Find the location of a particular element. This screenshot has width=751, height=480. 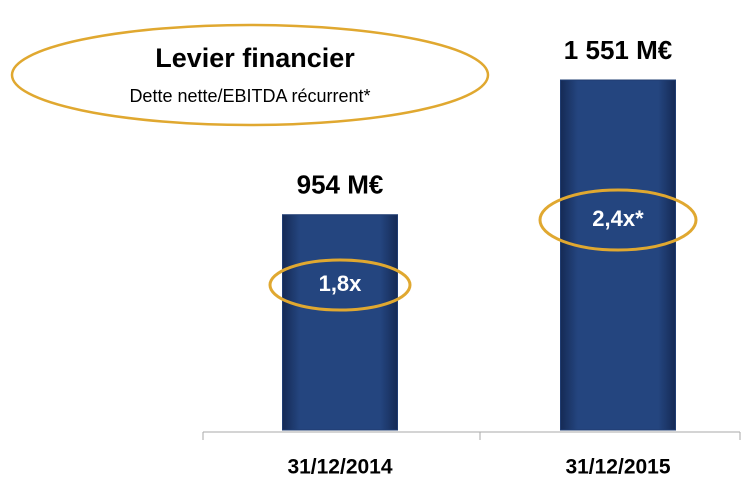

value-label: 954 M€ is located at coordinates (340, 185).